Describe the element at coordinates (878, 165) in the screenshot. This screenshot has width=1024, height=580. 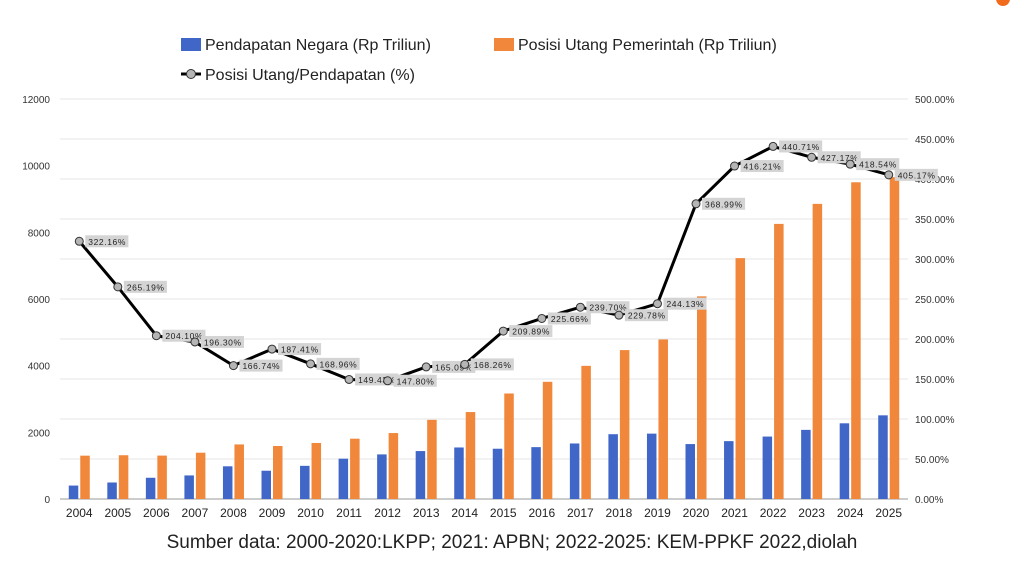
I see `ratio-data-label: 418.54%` at that location.